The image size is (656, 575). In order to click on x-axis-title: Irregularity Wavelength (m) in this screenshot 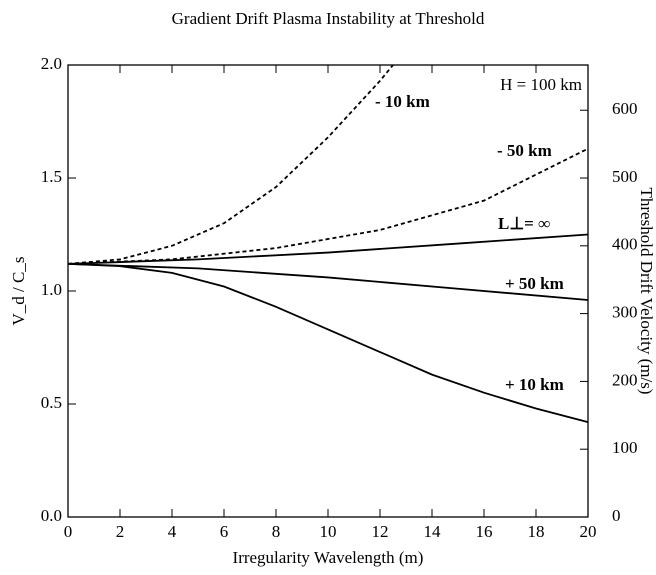, I will do `click(328, 557)`.